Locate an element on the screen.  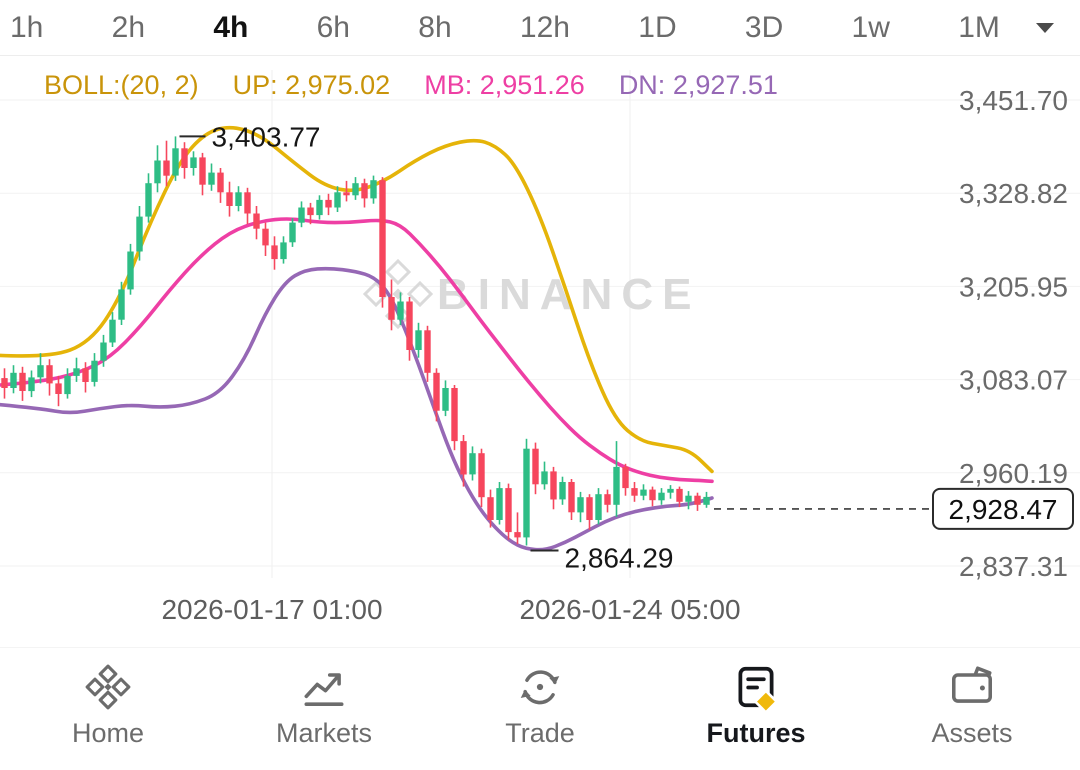
nav-markets: Markets is located at coordinates (324, 709).